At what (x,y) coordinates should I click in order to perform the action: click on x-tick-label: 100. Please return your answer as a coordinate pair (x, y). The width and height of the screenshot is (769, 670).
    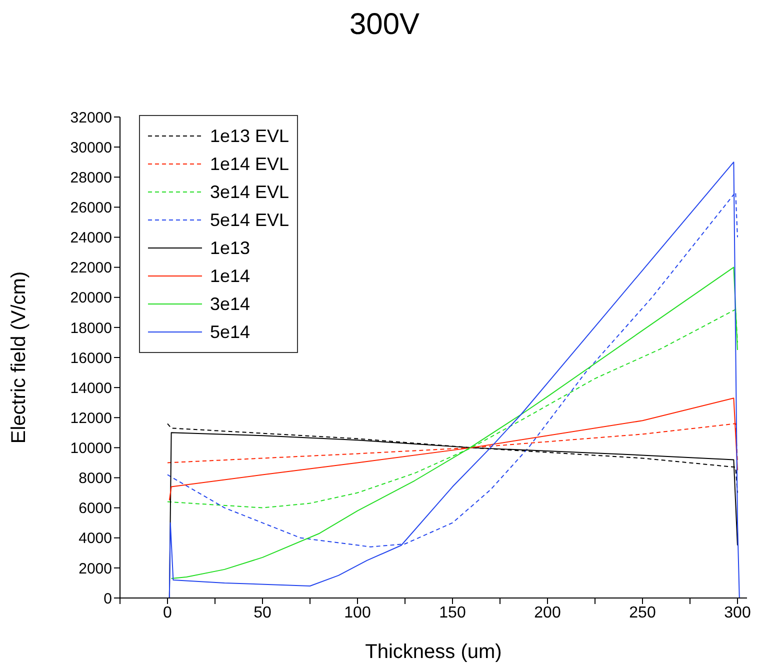
    Looking at the image, I should click on (357, 613).